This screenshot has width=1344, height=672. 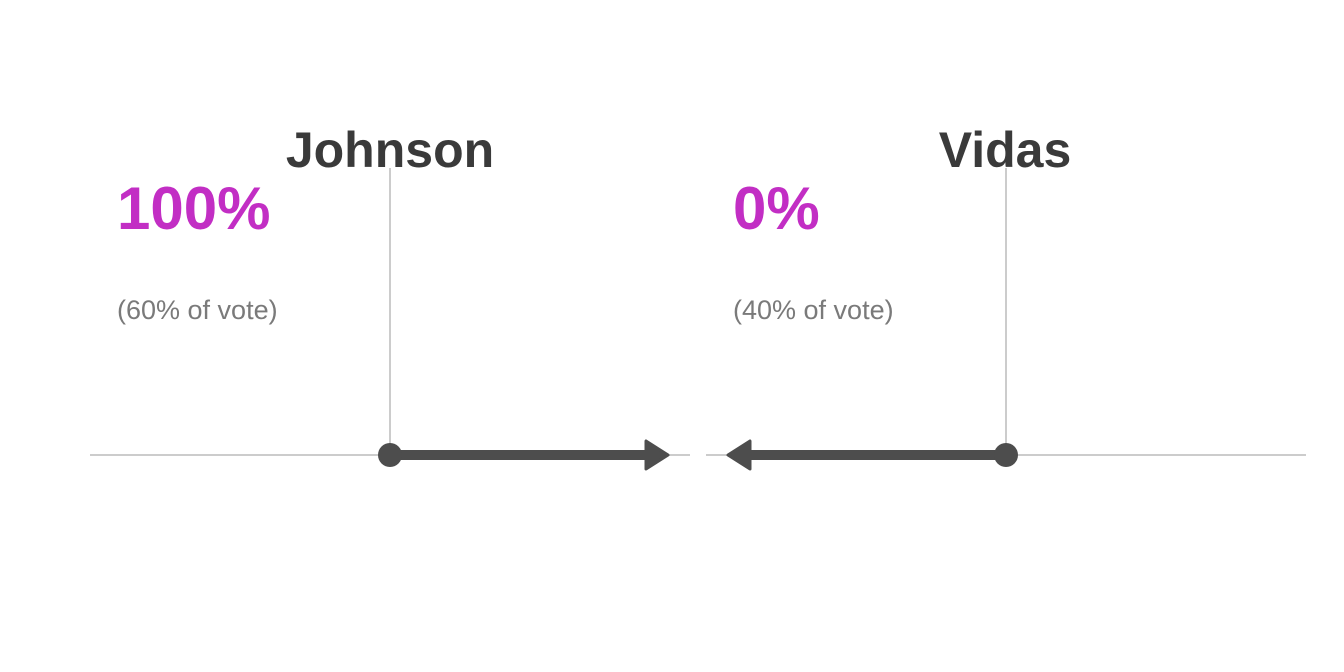 What do you see at coordinates (657, 455) in the screenshot?
I see `arrow-head-johnson` at bounding box center [657, 455].